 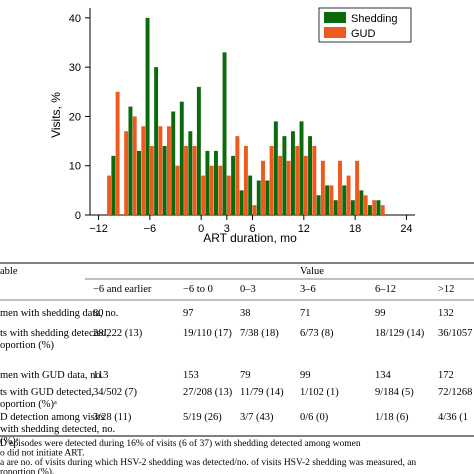 What do you see at coordinates (394, 392) in the screenshot?
I see `cell: 9/184 (5)` at bounding box center [394, 392].